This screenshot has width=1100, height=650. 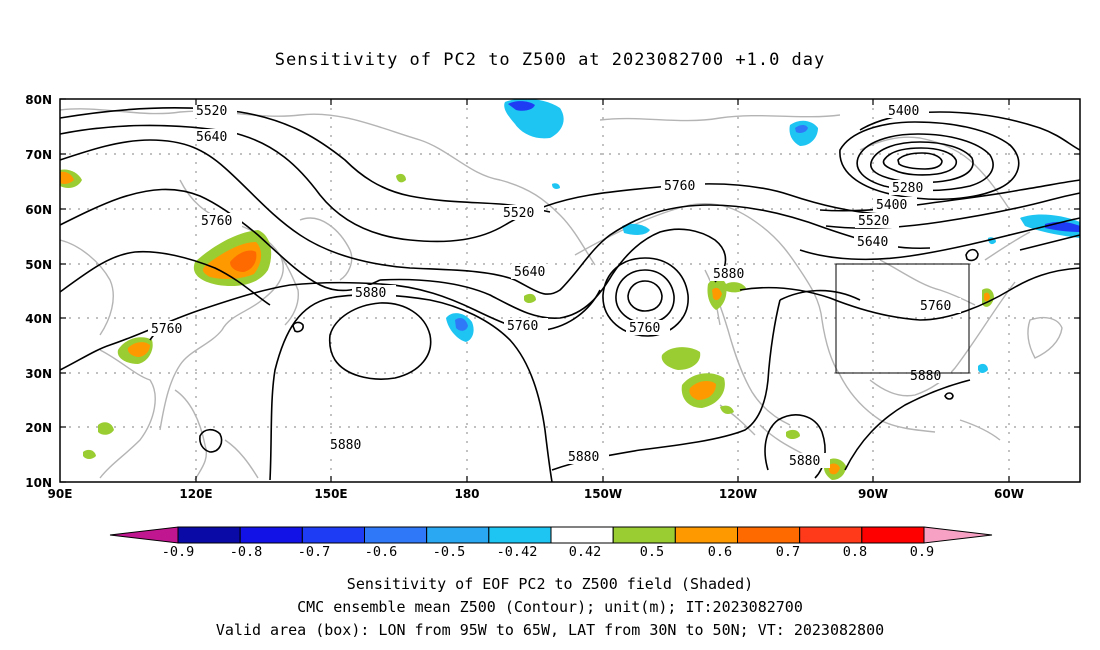 What do you see at coordinates (38, 374) in the screenshot?
I see `lat-label: 30N` at bounding box center [38, 374].